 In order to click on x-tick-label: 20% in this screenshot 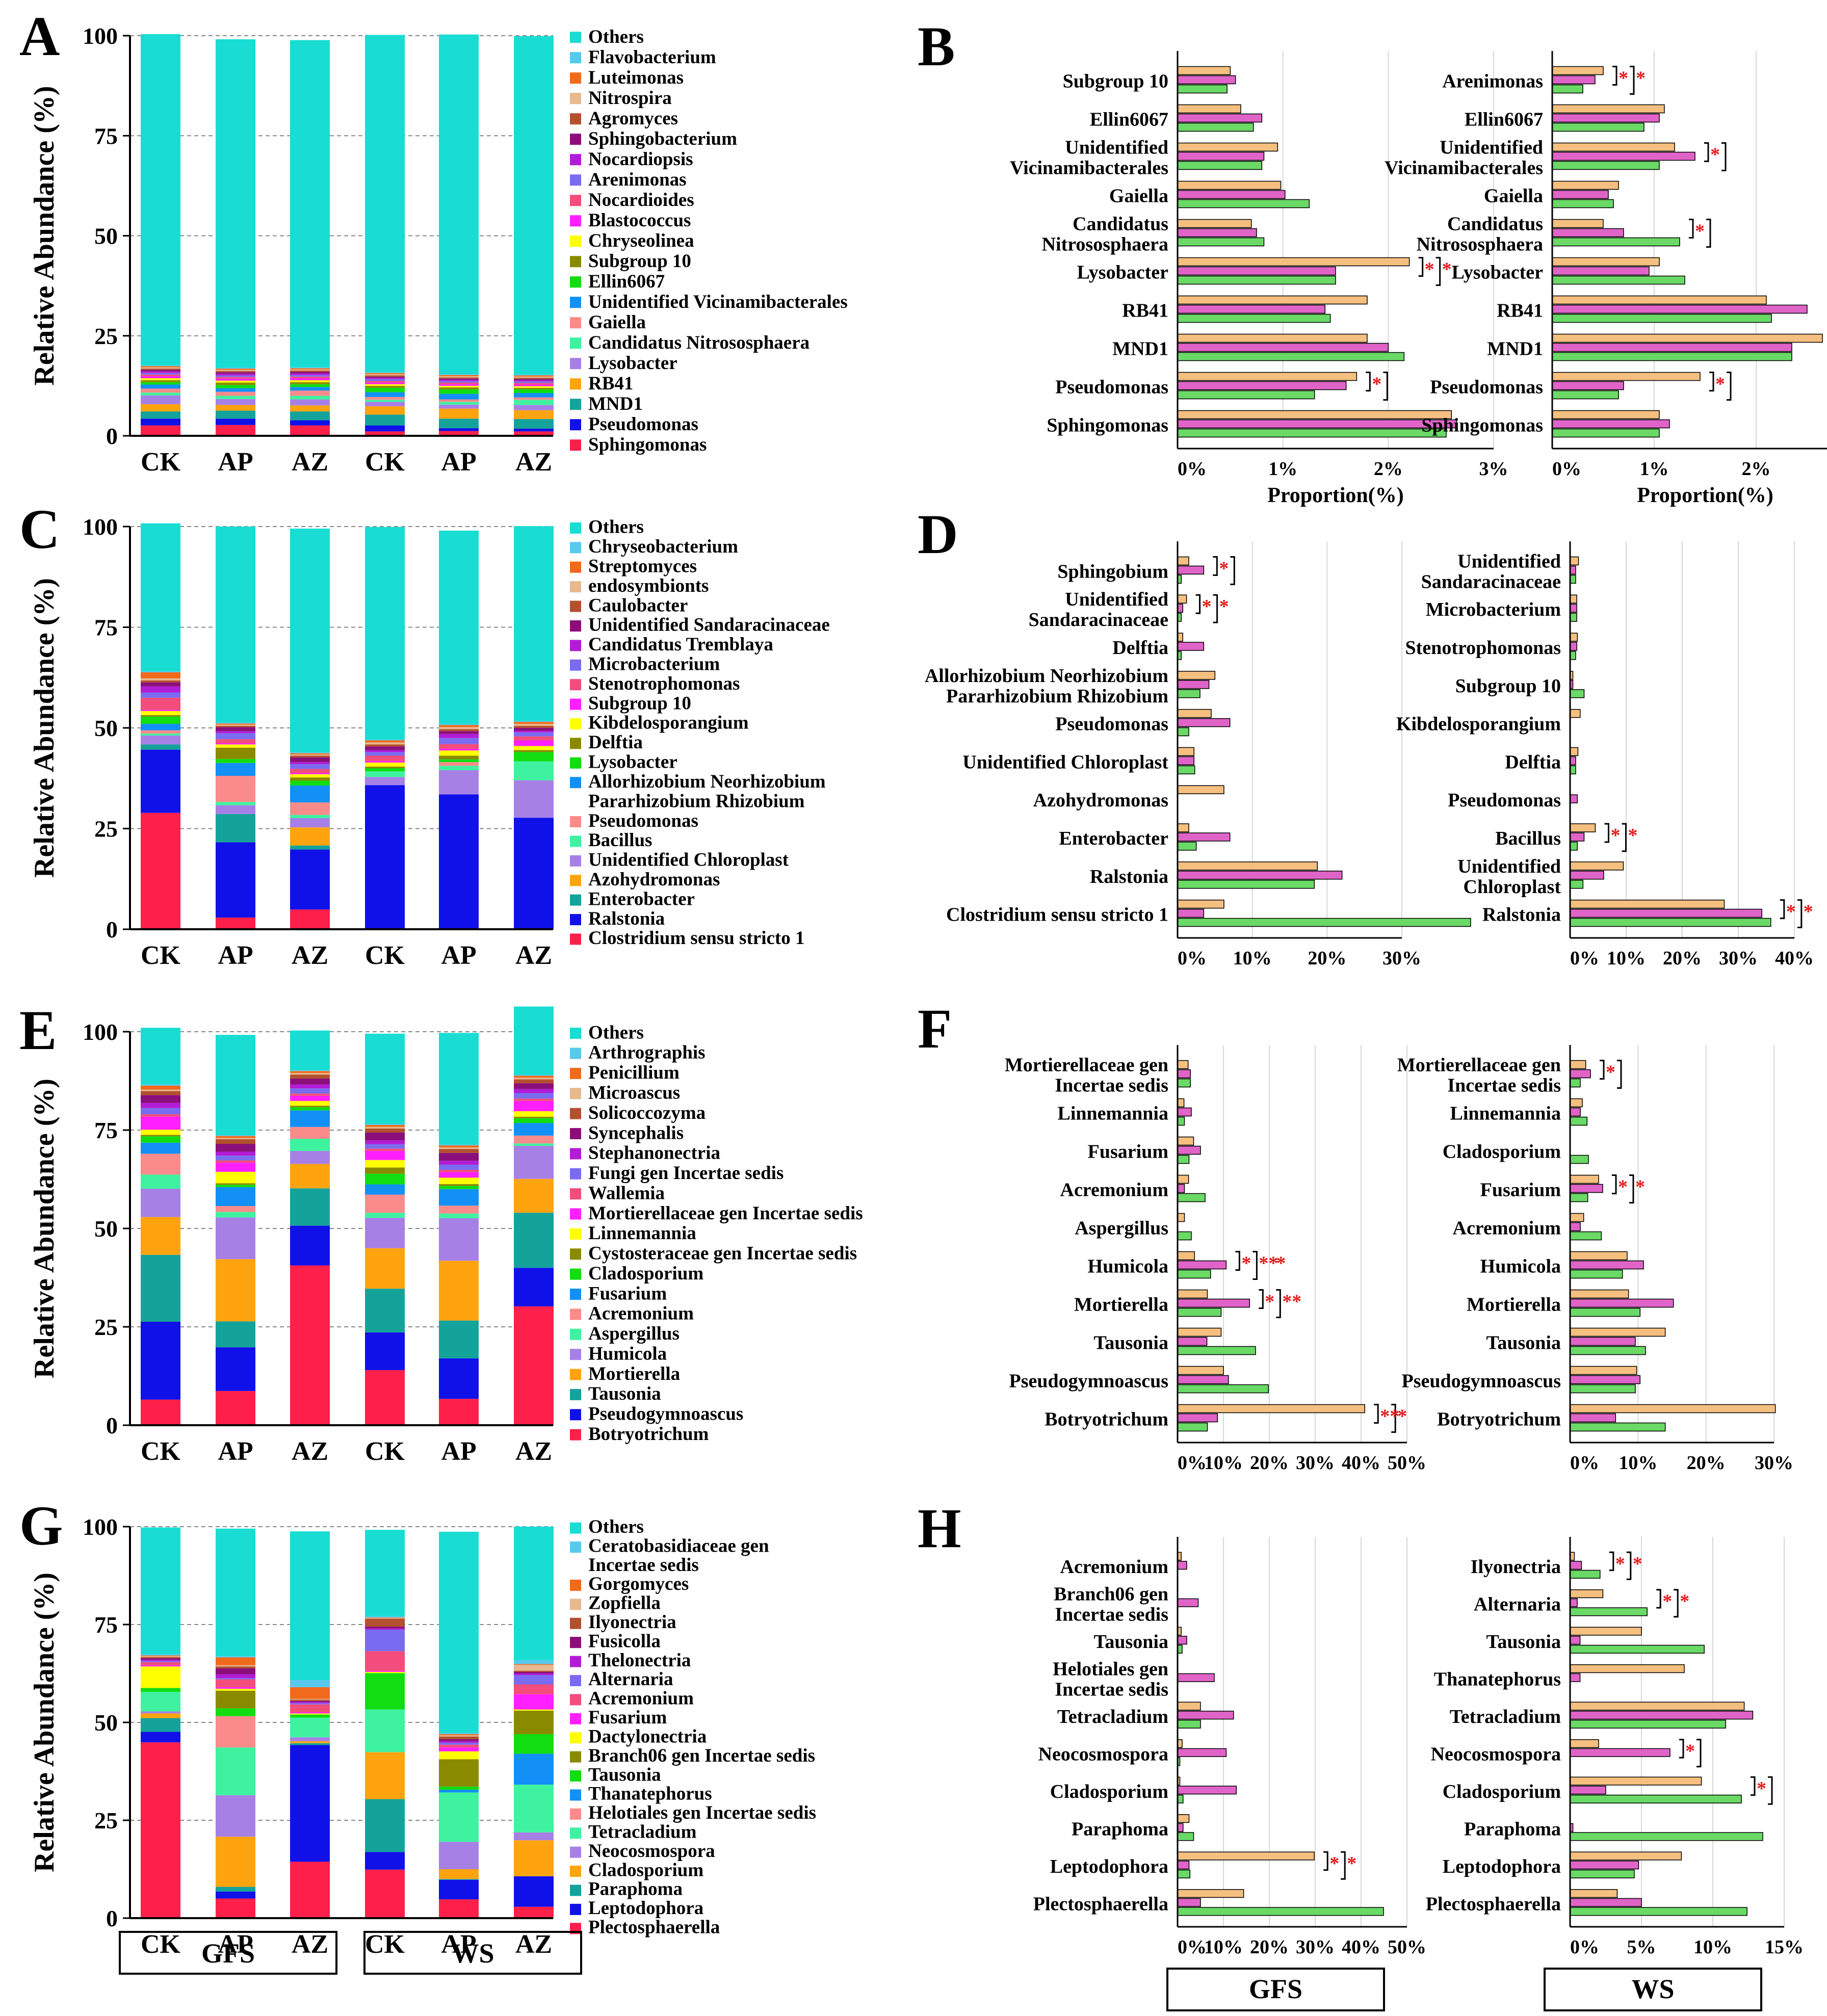, I will do `click(1269, 1947)`.